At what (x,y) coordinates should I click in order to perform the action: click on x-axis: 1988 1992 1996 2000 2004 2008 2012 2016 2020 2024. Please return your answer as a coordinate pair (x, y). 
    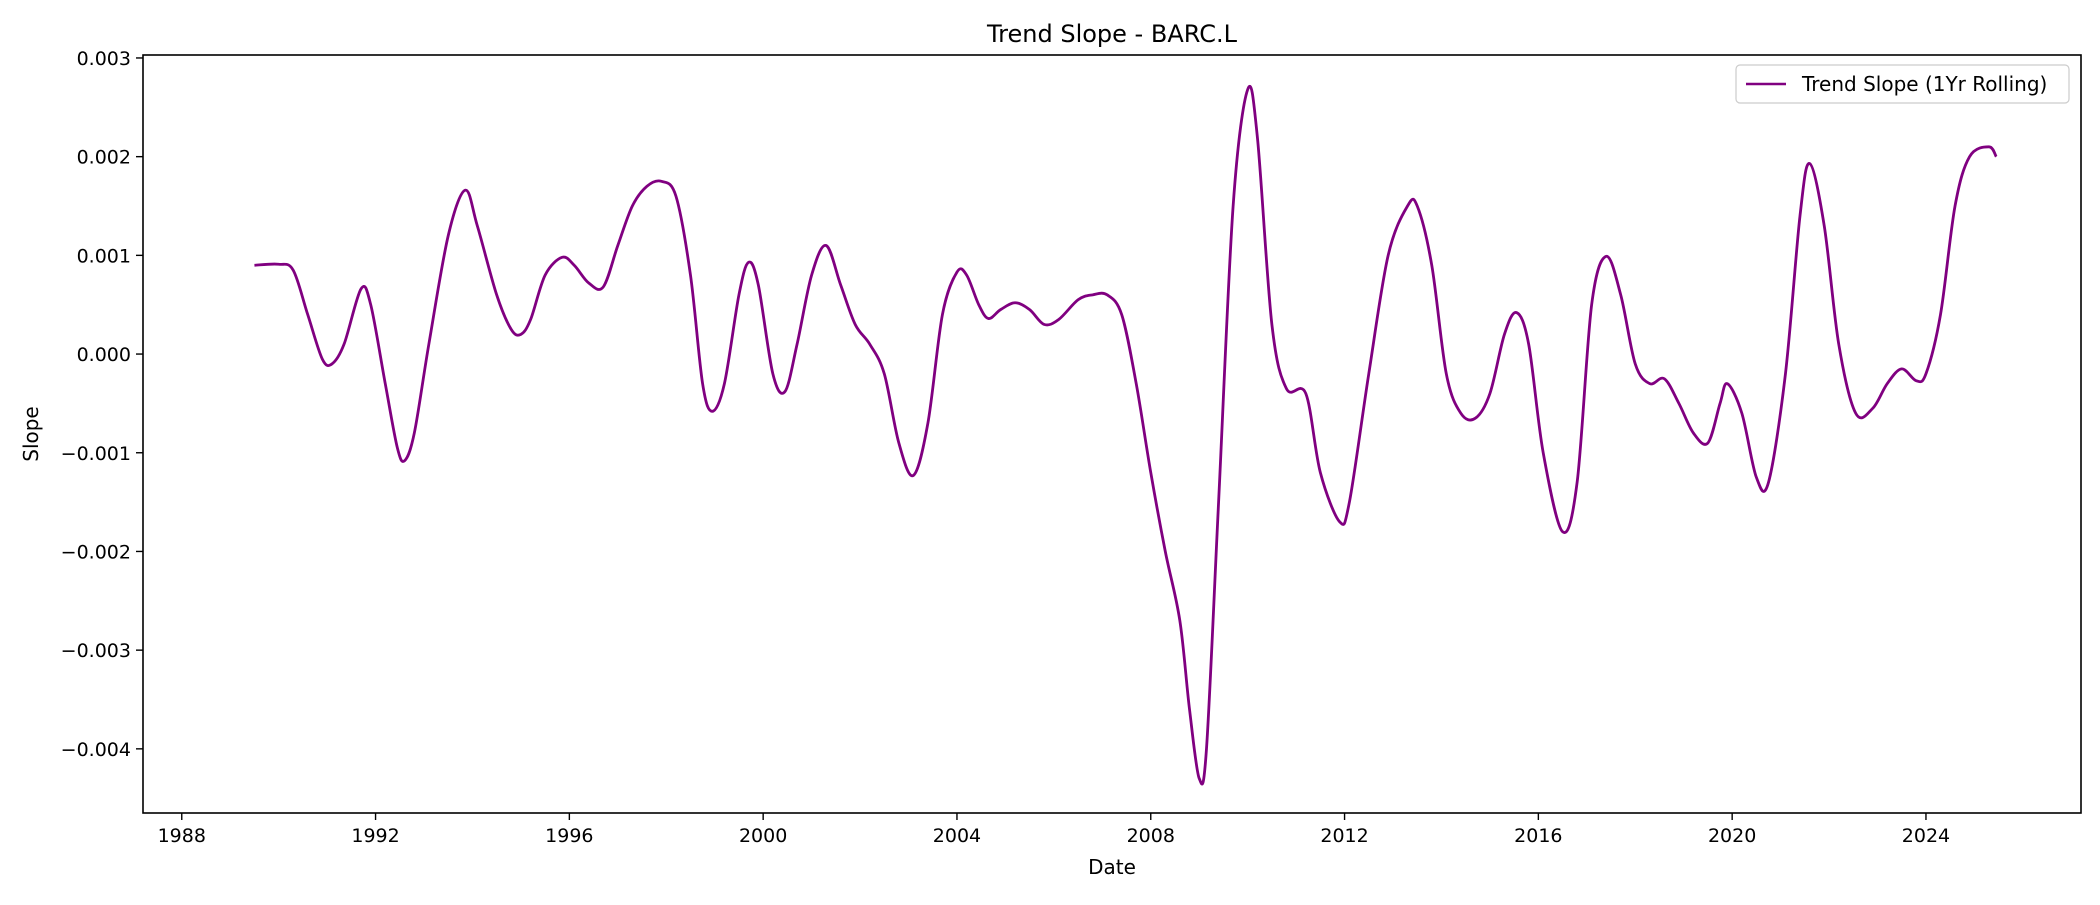
    Looking at the image, I should click on (1054, 830).